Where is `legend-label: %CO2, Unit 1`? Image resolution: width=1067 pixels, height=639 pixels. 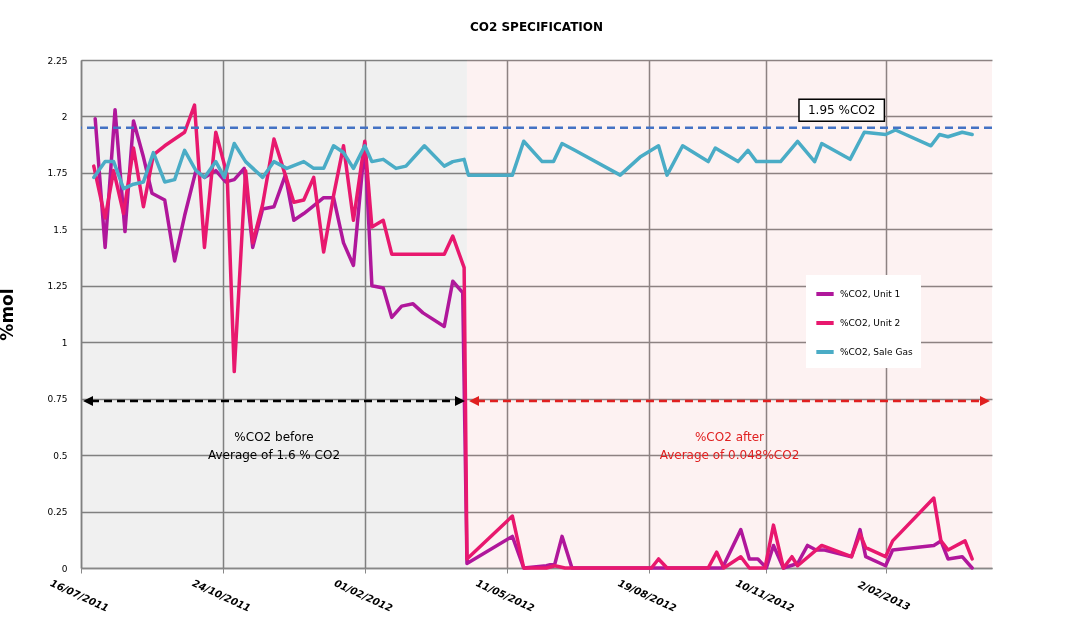
legend-label: %CO2, Unit 1 is located at coordinates (870, 294).